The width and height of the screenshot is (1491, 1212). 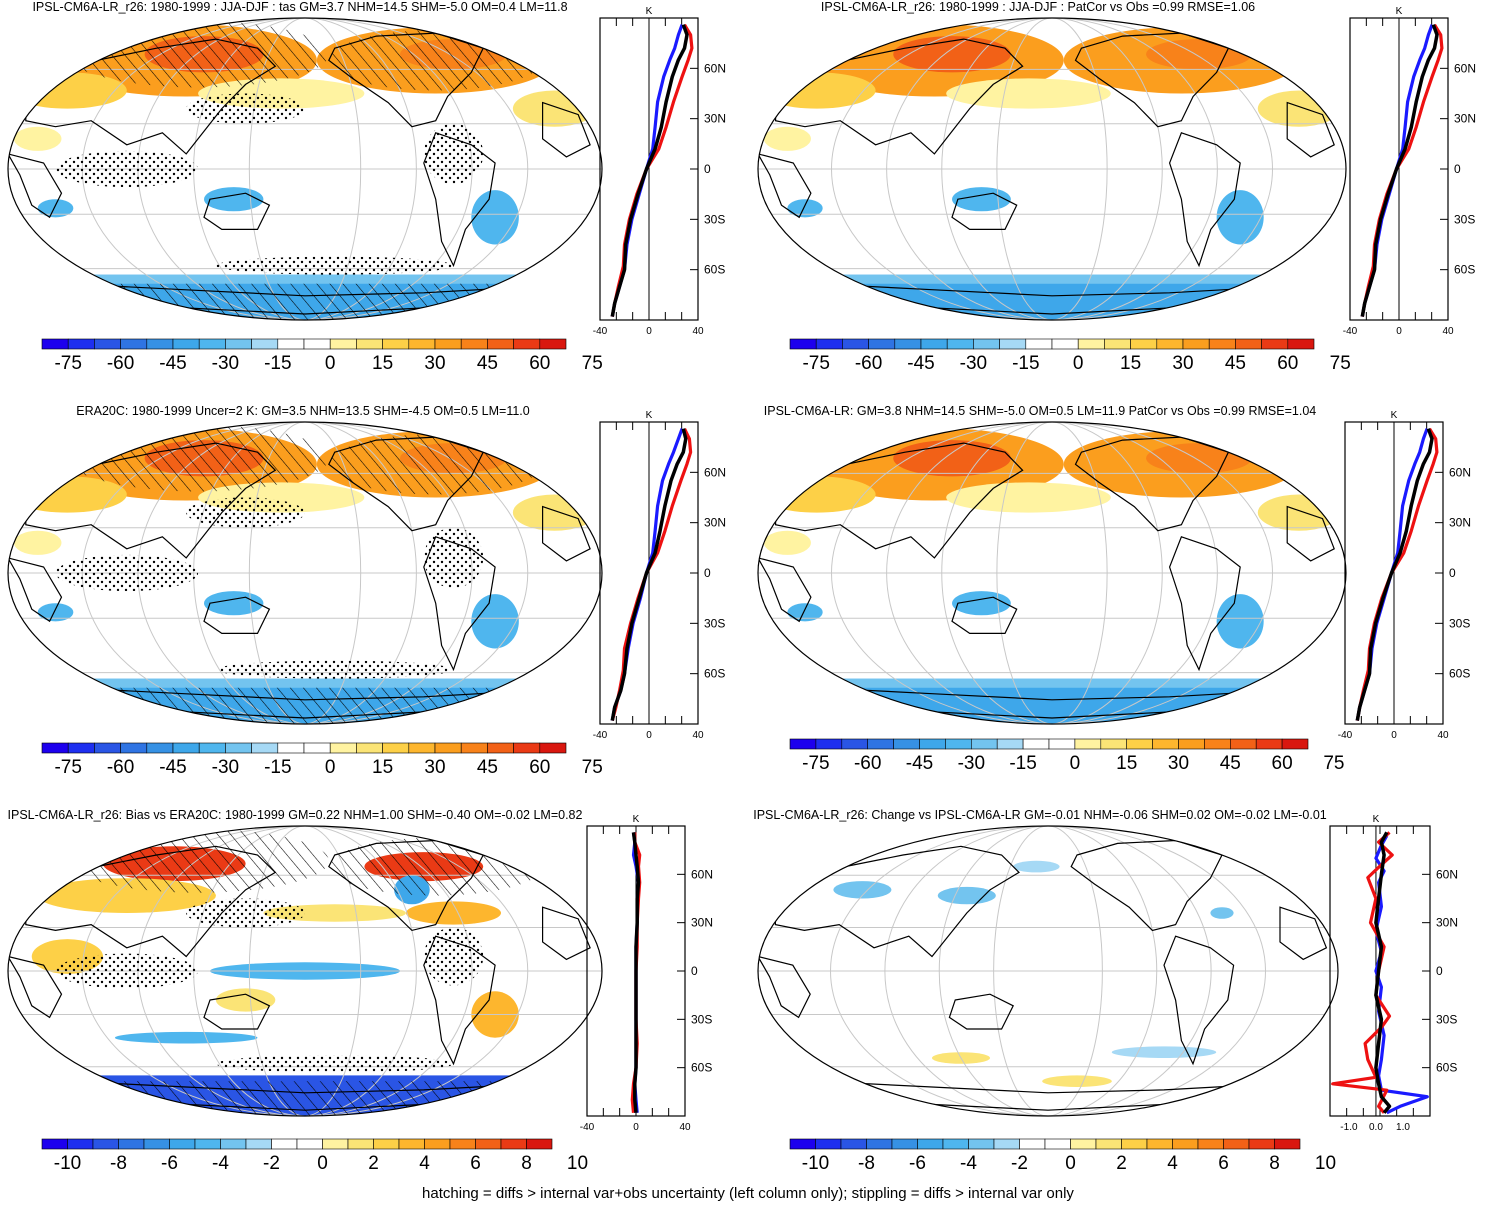 I want to click on colorbar-label: -6, so click(x=917, y=1163).